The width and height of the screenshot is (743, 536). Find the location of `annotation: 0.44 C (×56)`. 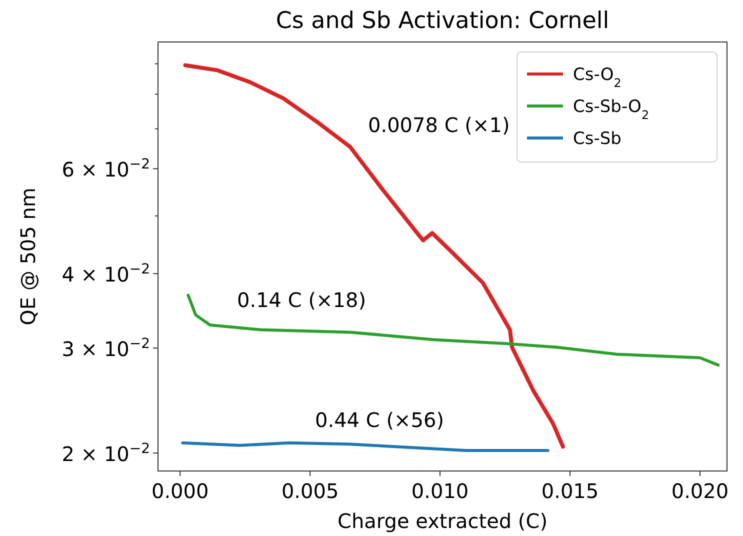

annotation: 0.44 C (×56) is located at coordinates (379, 420).